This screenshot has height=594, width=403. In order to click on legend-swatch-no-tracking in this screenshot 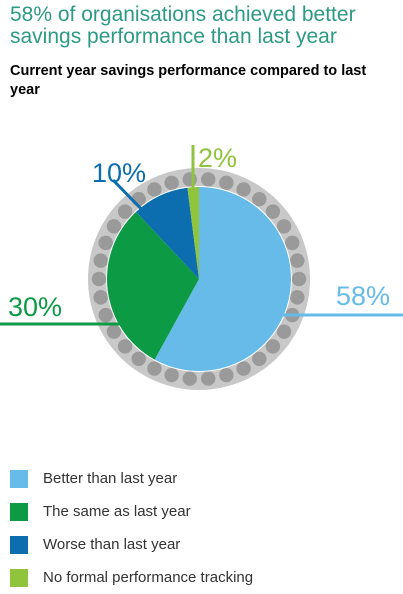, I will do `click(19, 577)`.